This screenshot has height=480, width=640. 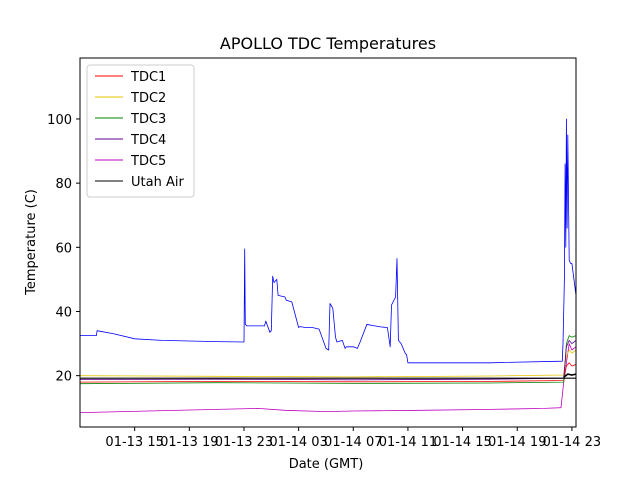 What do you see at coordinates (134, 442) in the screenshot?
I see `x-tick-label: 01-13 15` at bounding box center [134, 442].